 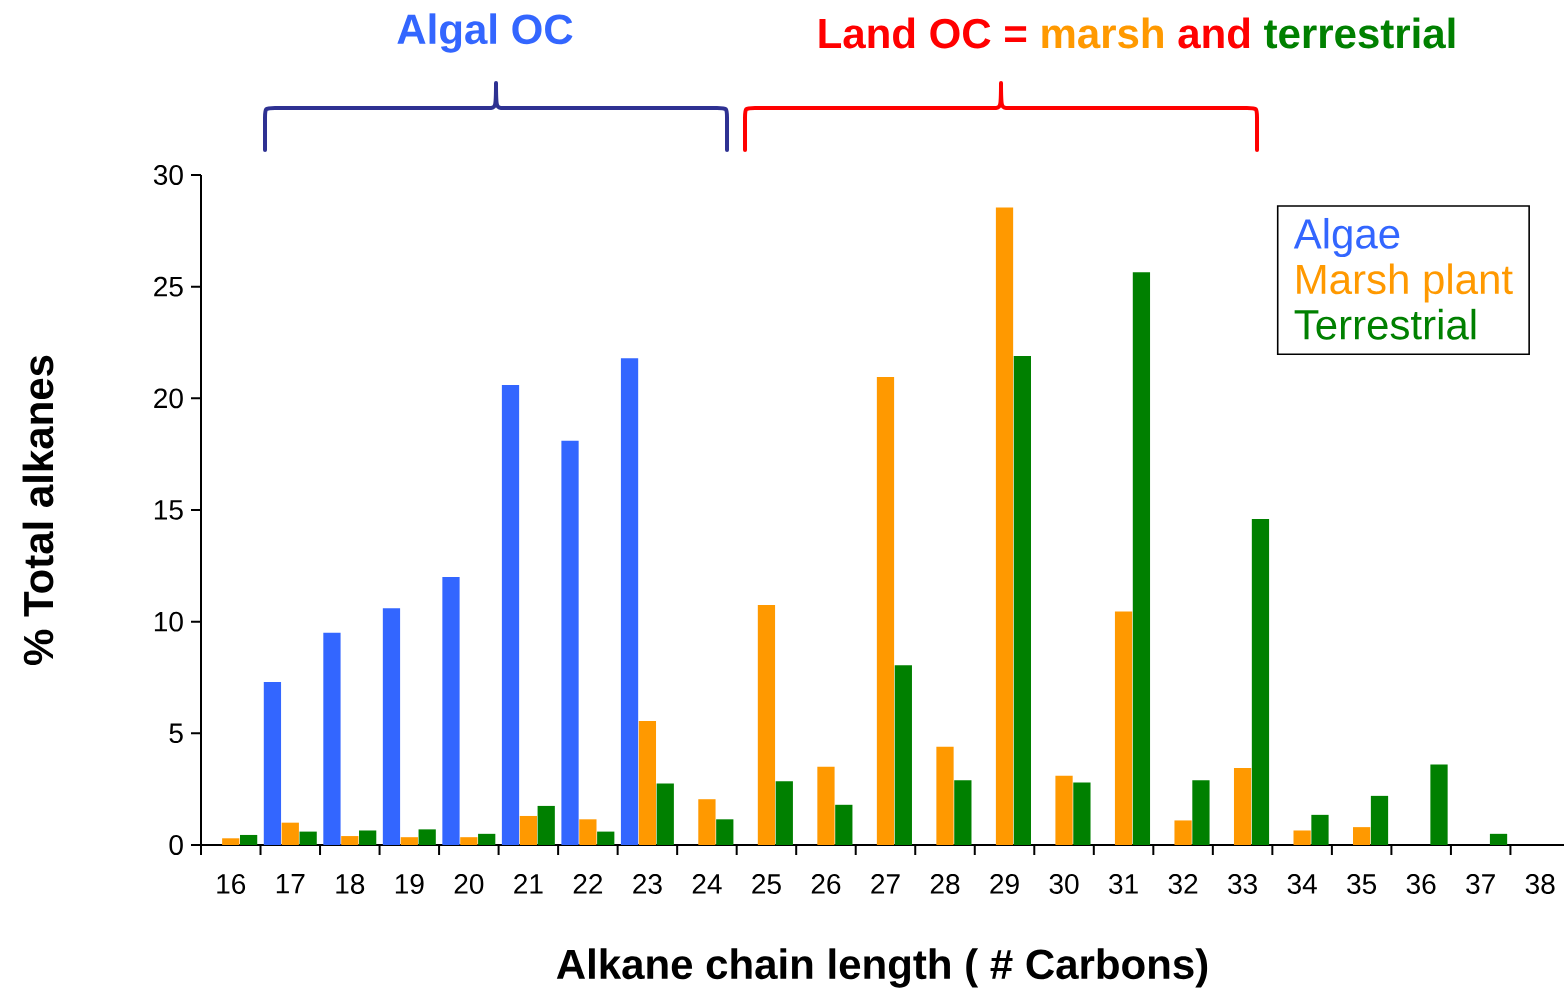 What do you see at coordinates (350, 884) in the screenshot?
I see `x-tick-label: 18` at bounding box center [350, 884].